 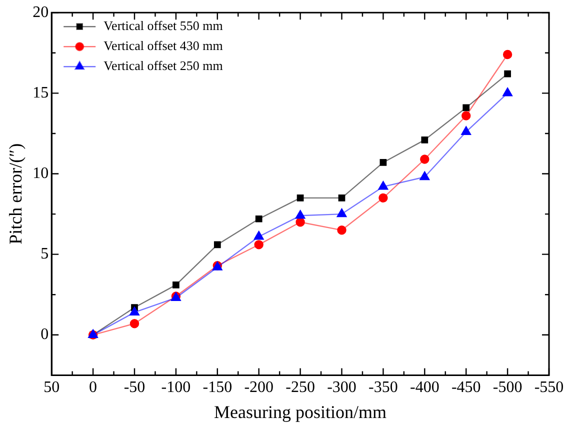 What do you see at coordinates (341, 387) in the screenshot?
I see `x-tick-label: -300` at bounding box center [341, 387].